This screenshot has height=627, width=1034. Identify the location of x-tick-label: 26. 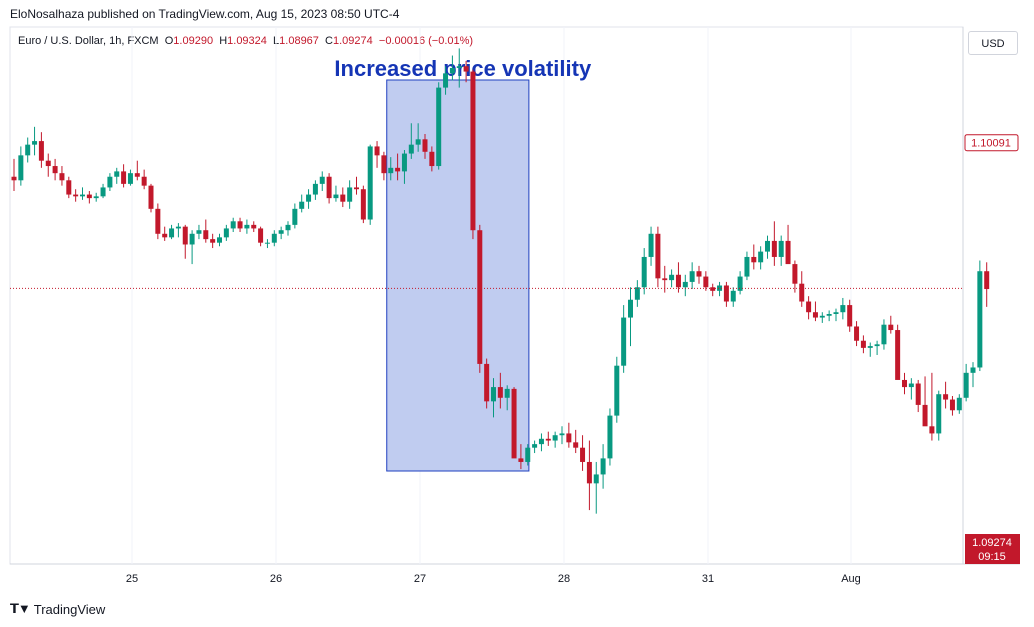
(276, 579).